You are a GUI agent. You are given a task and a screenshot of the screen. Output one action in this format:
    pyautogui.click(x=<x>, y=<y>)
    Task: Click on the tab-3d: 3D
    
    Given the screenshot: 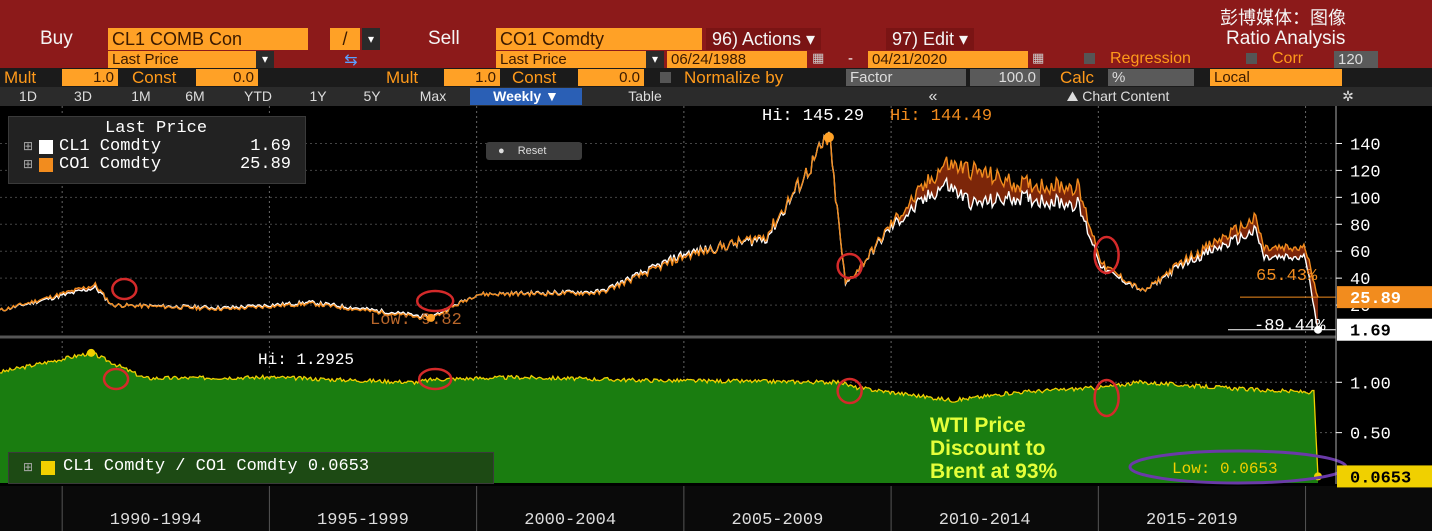 What is the action you would take?
    pyautogui.click(x=83, y=96)
    